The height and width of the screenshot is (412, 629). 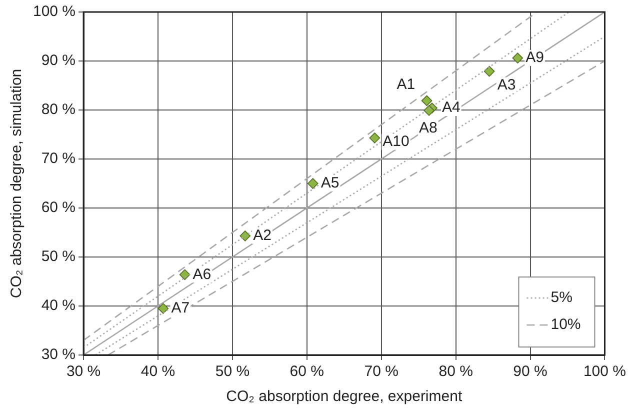 I want to click on annotation: A8, so click(x=428, y=128).